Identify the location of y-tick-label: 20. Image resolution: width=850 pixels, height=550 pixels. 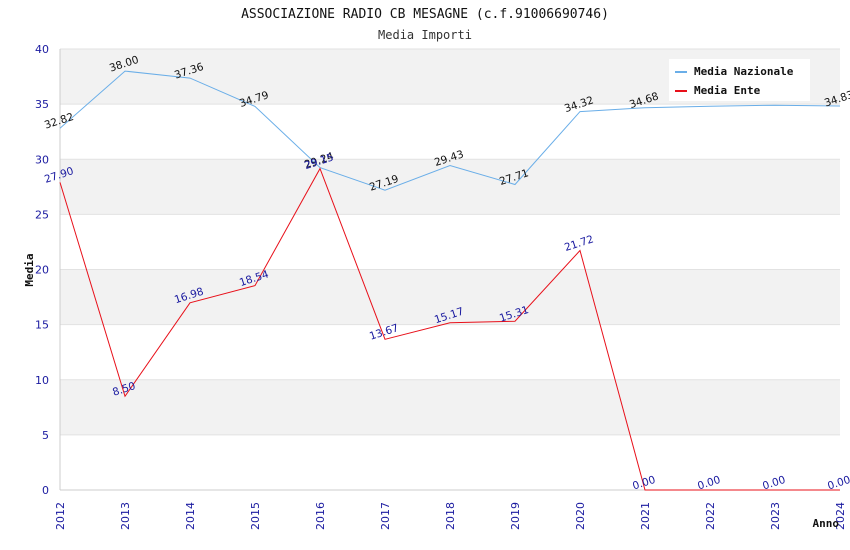
(42, 270).